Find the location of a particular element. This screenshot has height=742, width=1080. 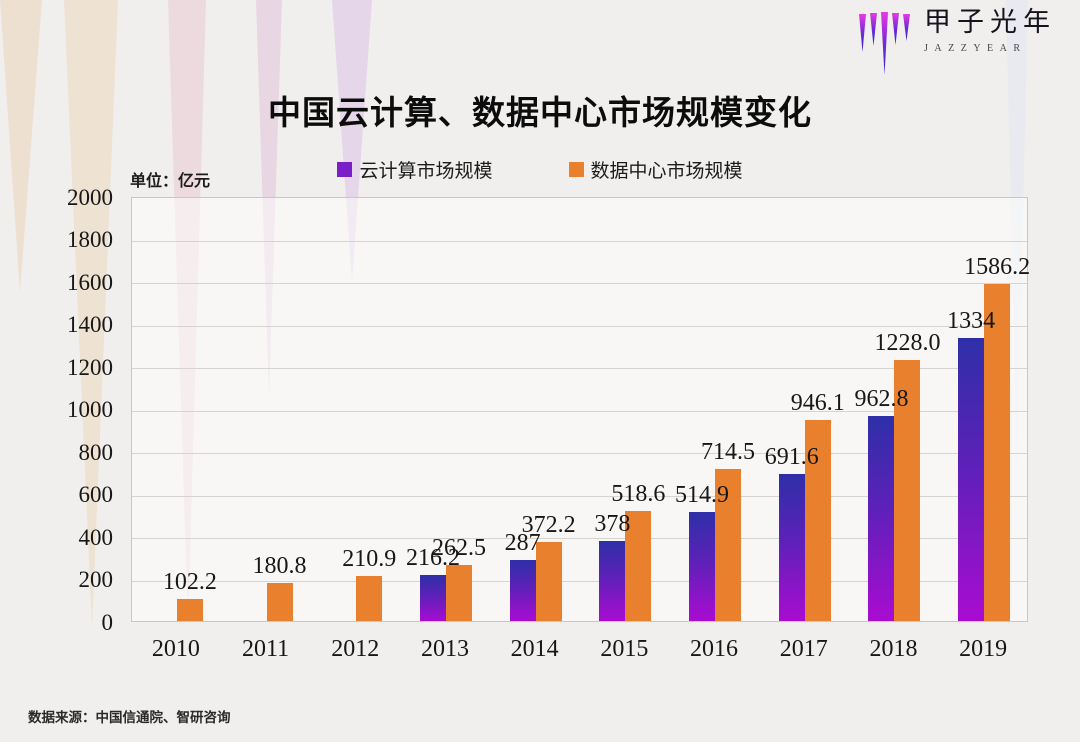

cloud-value-label: 216.2 is located at coordinates (432, 558).